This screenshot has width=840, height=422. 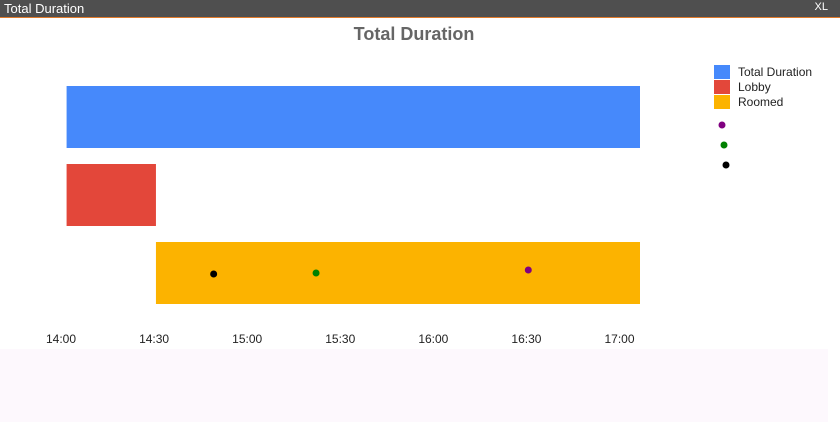 What do you see at coordinates (754, 87) in the screenshot?
I see `legend-label: Lobby` at bounding box center [754, 87].